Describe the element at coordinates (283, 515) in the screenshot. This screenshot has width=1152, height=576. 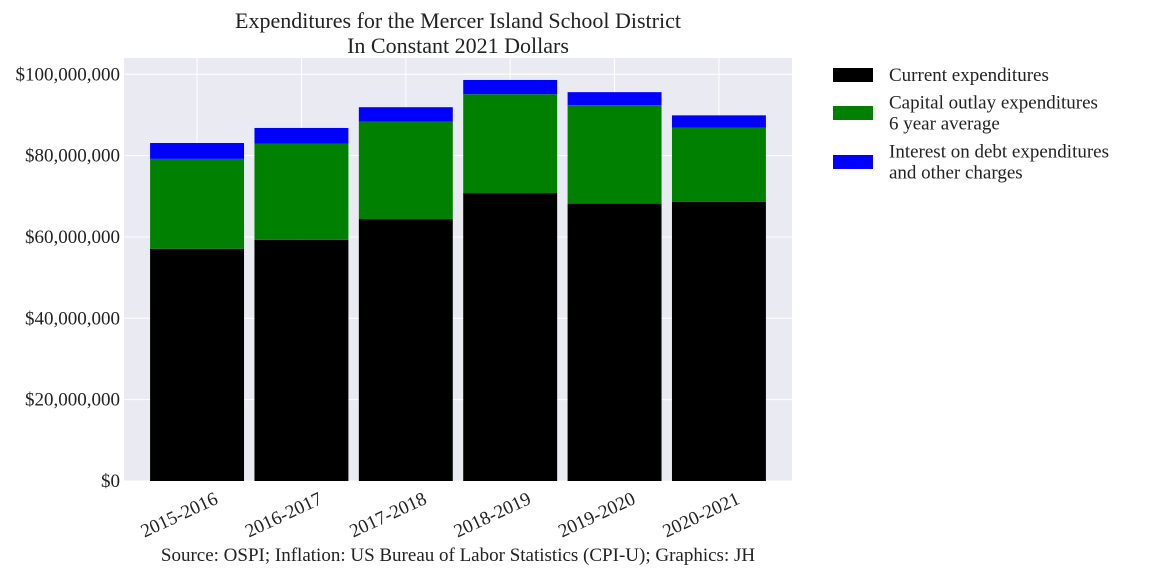
I see `x-tick-label: 2016-2017` at that location.